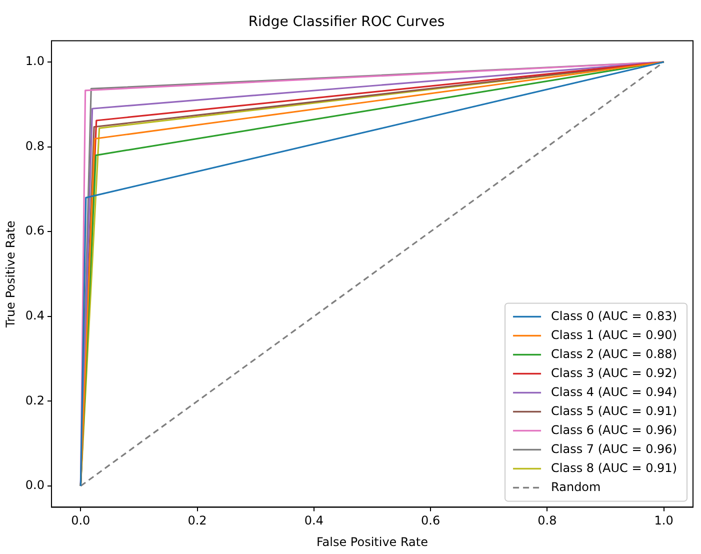 Image resolution: width=701 pixels, height=554 pixels. What do you see at coordinates (614, 411) in the screenshot?
I see `legend-label: Class 5 (AUC = 0.91)` at bounding box center [614, 411].